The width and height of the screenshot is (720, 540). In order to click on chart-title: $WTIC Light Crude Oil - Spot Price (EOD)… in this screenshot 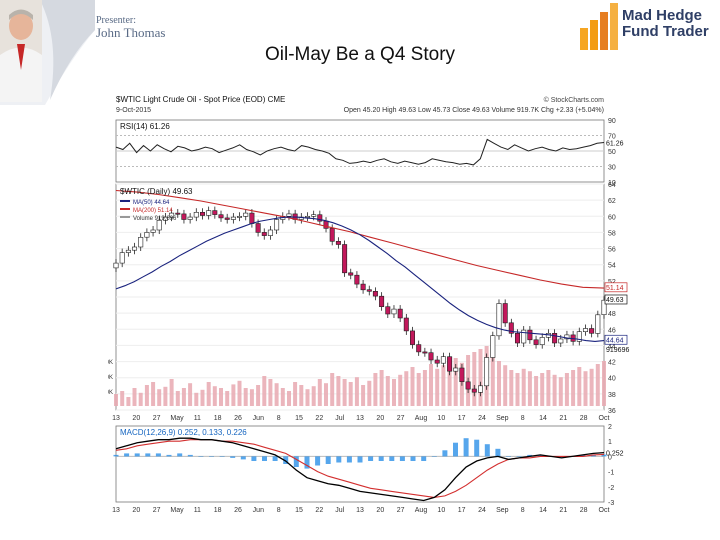, I will do `click(200, 99)`.